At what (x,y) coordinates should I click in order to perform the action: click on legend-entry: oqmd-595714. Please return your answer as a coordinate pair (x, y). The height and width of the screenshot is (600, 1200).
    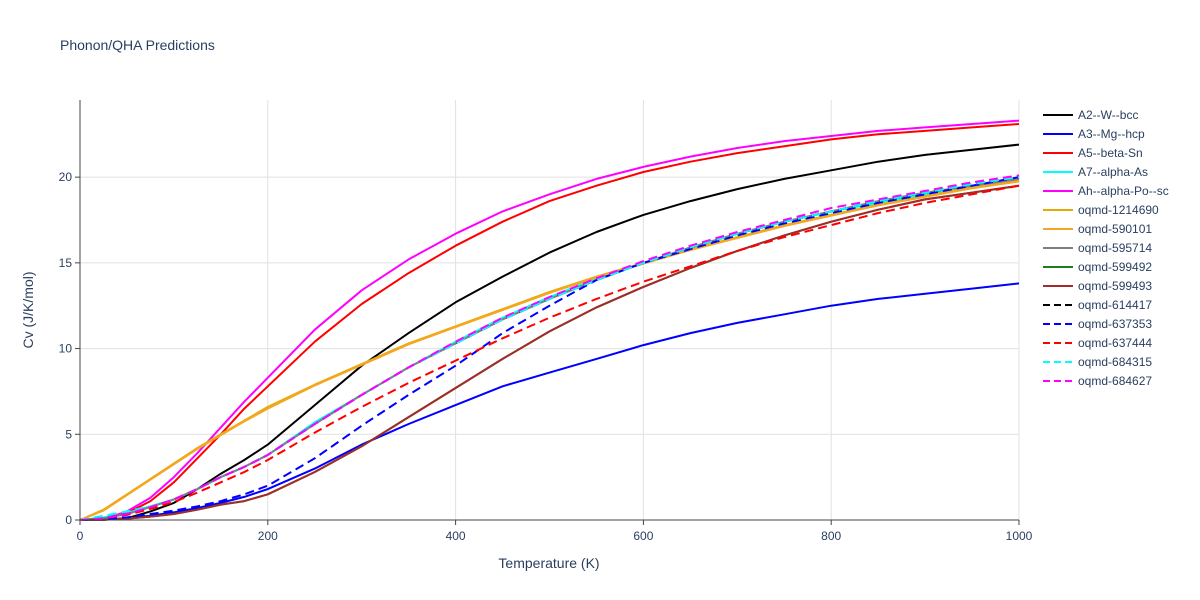
    Looking at the image, I should click on (1115, 248).